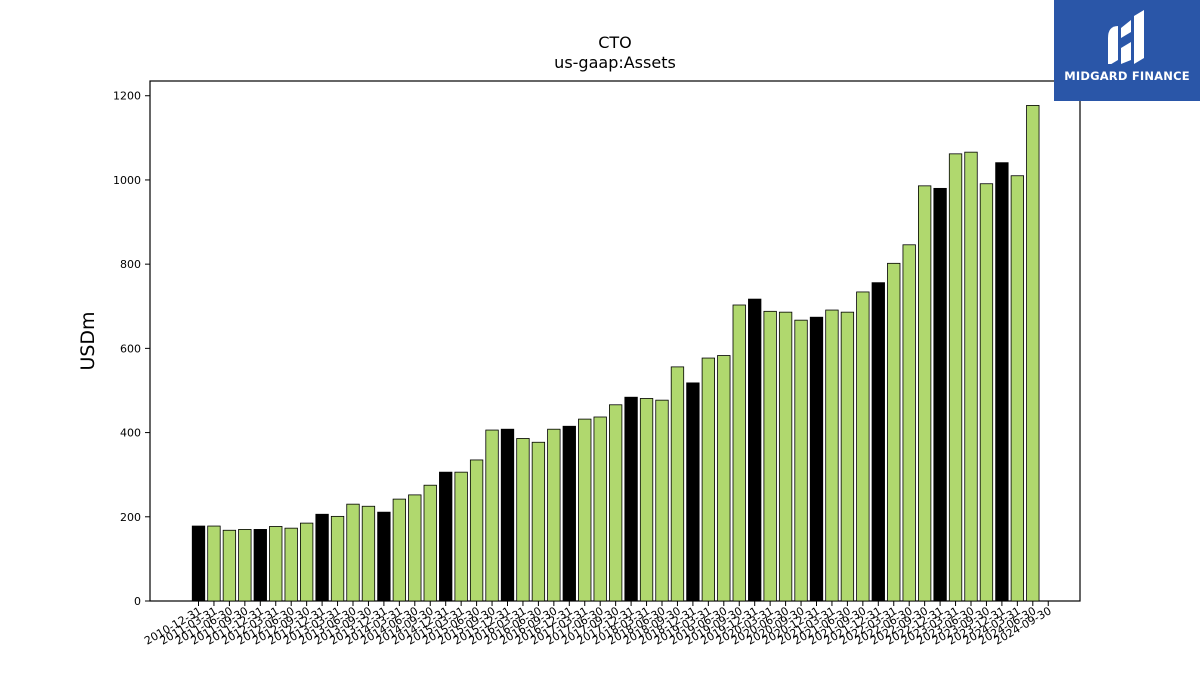 The image size is (1200, 675). I want to click on chart-subtitle: us-gaap:Assets, so click(615, 62).